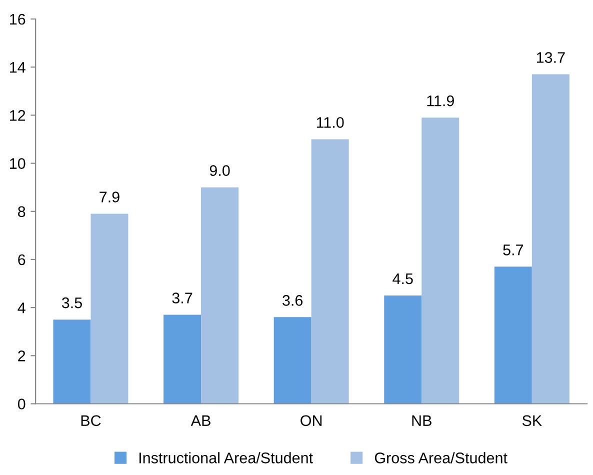 This screenshot has width=593, height=475. I want to click on x-tick-label: NB, so click(422, 420).